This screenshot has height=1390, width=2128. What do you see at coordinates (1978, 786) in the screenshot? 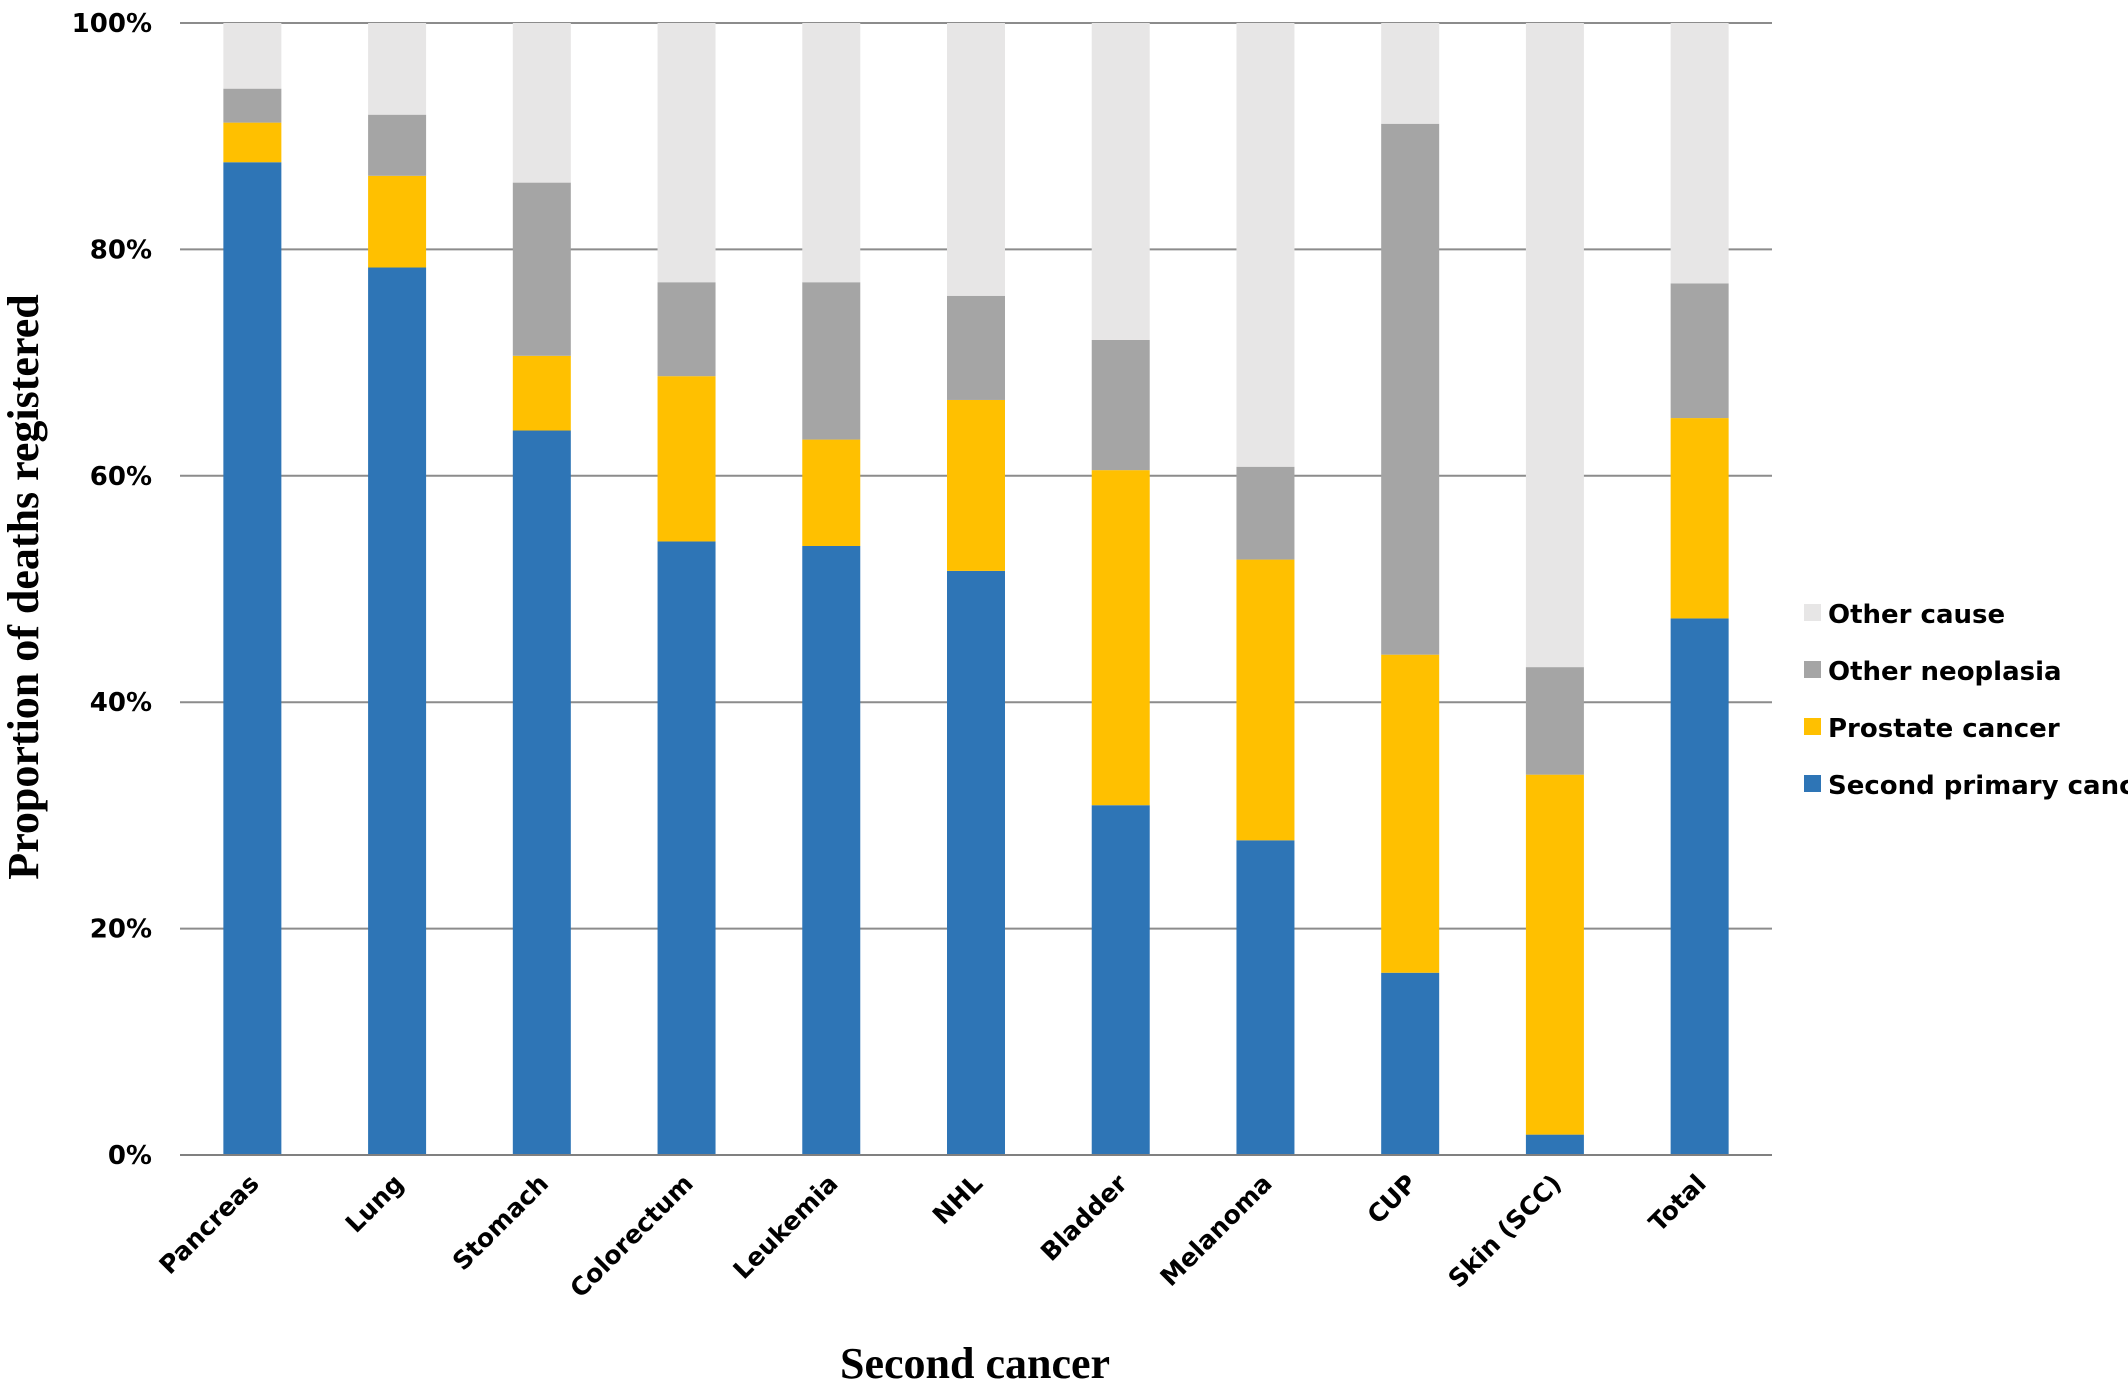
I see `legend-label: Second primary cancer` at bounding box center [1978, 786].